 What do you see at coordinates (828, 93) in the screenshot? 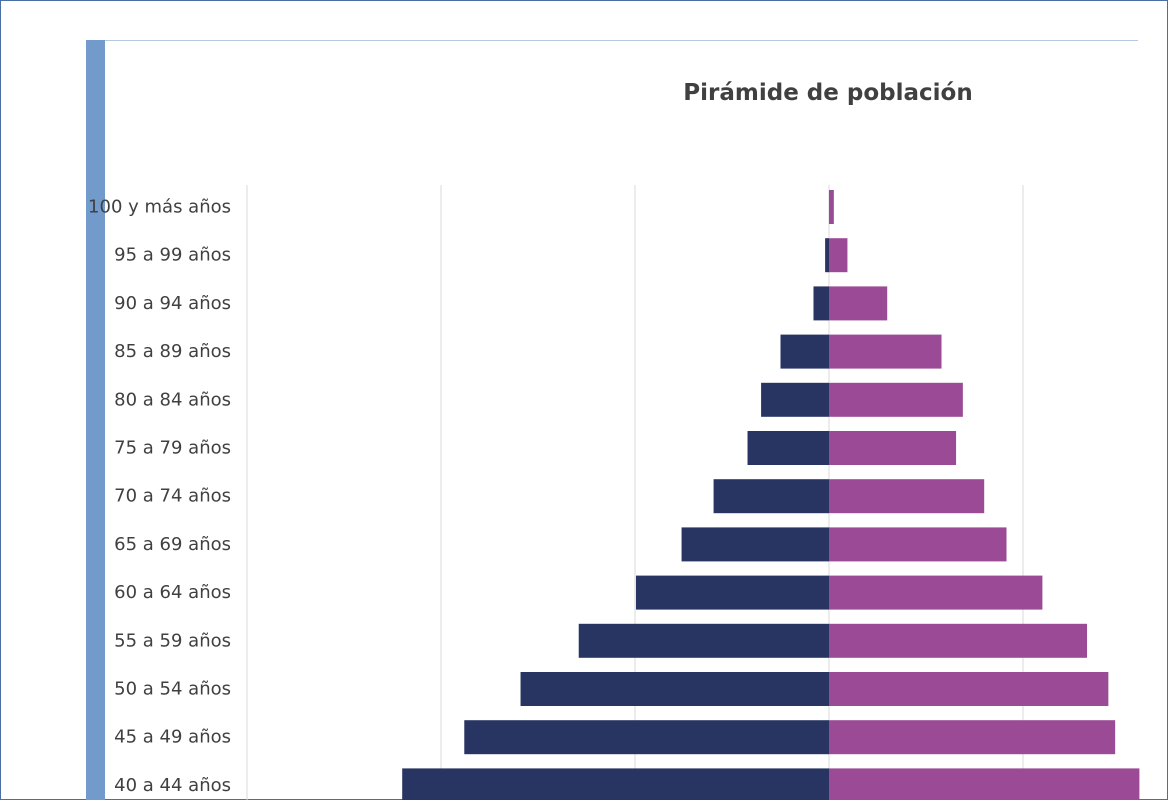
I see `chart-title: Pirámide de población` at bounding box center [828, 93].